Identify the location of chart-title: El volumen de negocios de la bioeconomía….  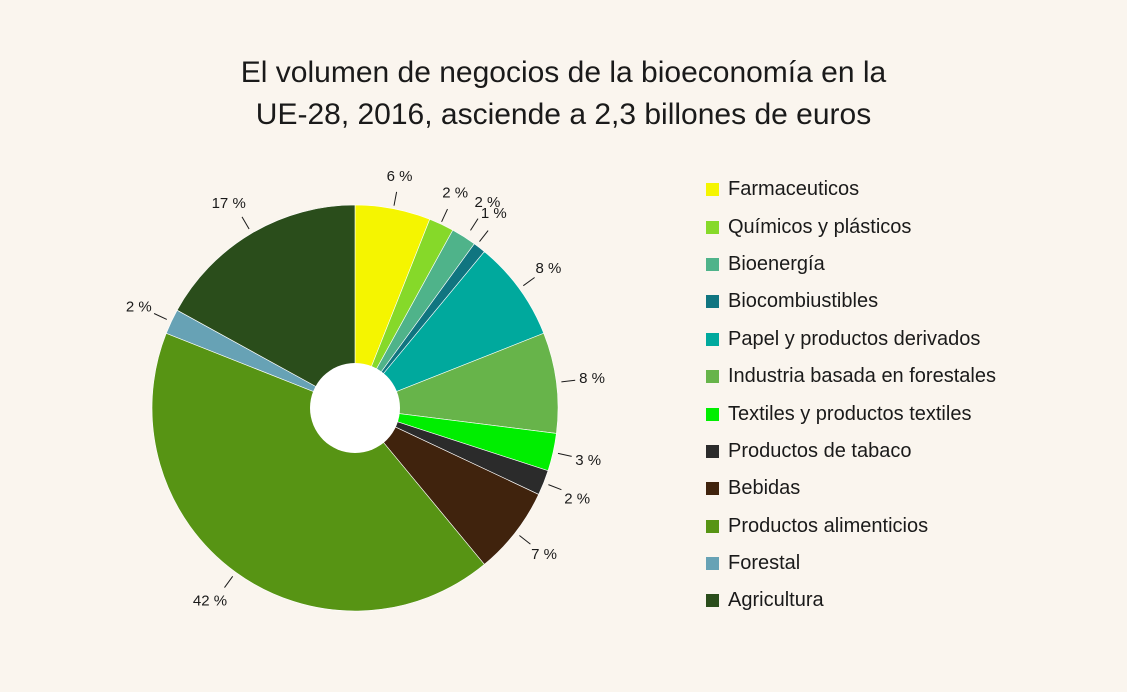
(563, 94).